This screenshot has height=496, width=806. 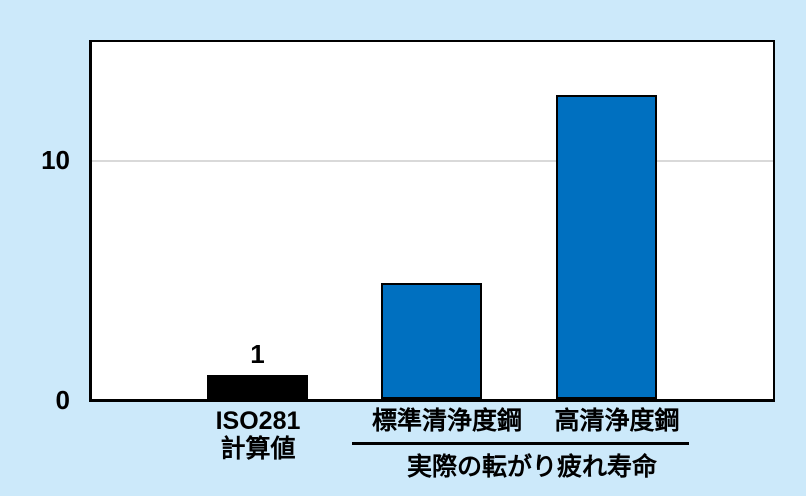 I want to click on bar-standard-cleanliness-steel, so click(x=431, y=341).